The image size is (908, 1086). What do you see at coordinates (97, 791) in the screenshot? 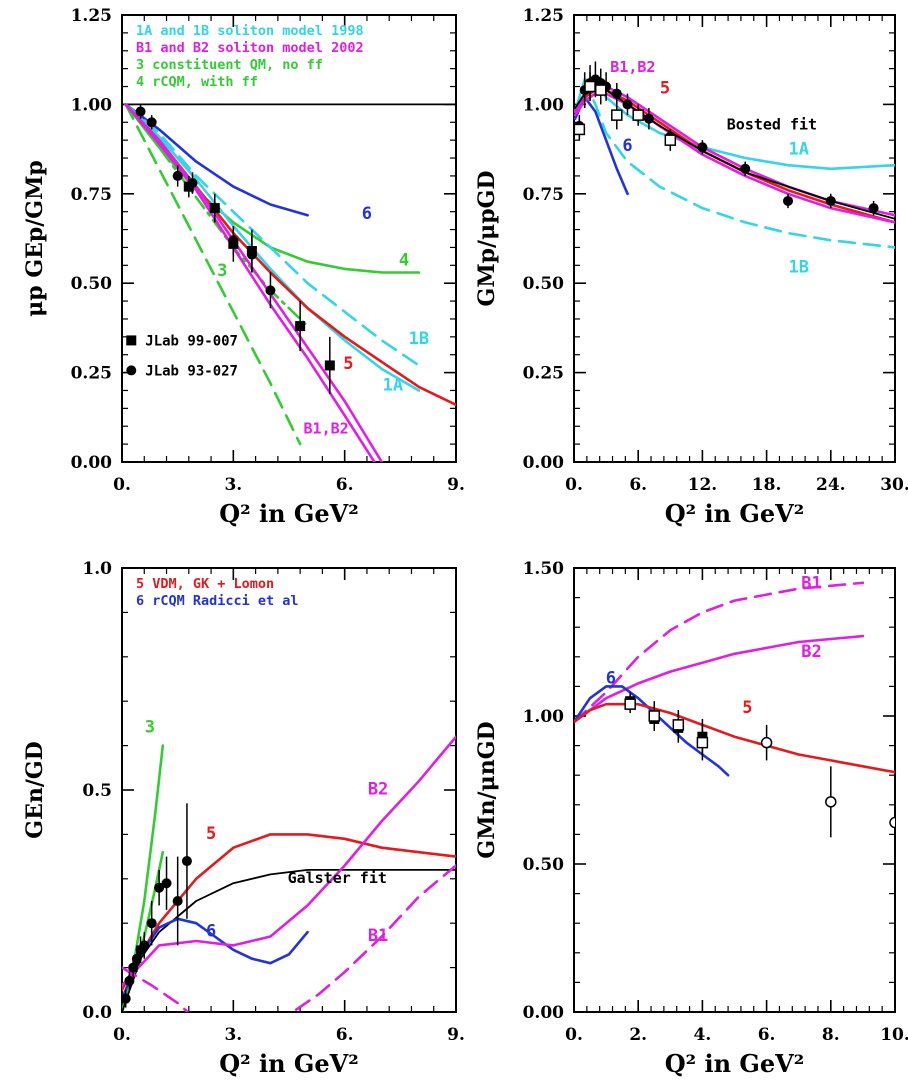
I see `y-tick-label: 0.5` at bounding box center [97, 791].